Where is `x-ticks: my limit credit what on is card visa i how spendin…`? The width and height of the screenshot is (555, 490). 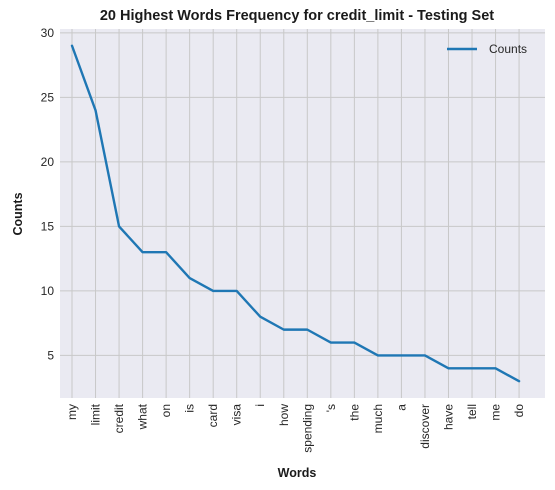
x-ticks: my limit credit what on is card visa i how spendin… is located at coordinates (295, 427).